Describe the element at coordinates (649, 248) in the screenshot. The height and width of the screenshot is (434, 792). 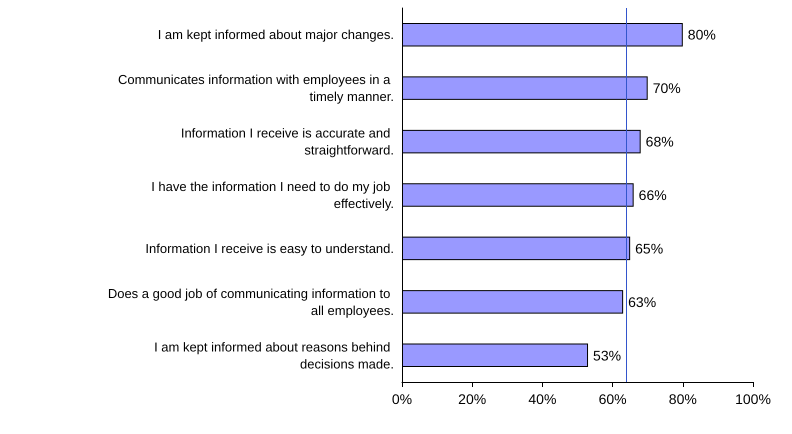
I see `data-label: 65%` at that location.